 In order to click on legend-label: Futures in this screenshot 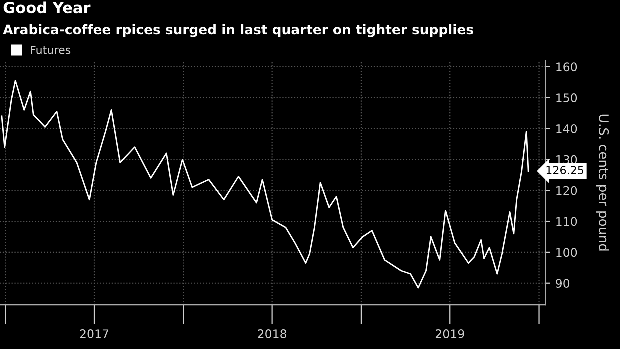, I will do `click(51, 50)`.